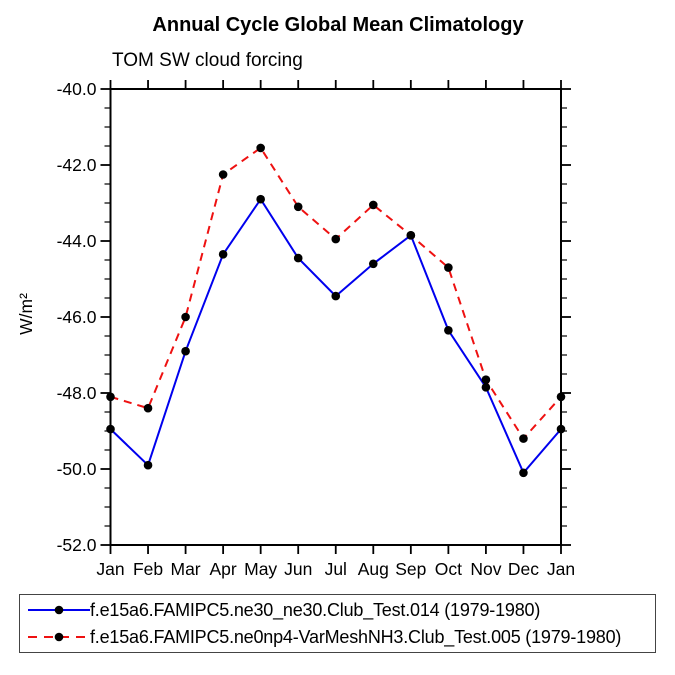 The height and width of the screenshot is (675, 675). What do you see at coordinates (148, 569) in the screenshot?
I see `month-label: Feb` at bounding box center [148, 569].